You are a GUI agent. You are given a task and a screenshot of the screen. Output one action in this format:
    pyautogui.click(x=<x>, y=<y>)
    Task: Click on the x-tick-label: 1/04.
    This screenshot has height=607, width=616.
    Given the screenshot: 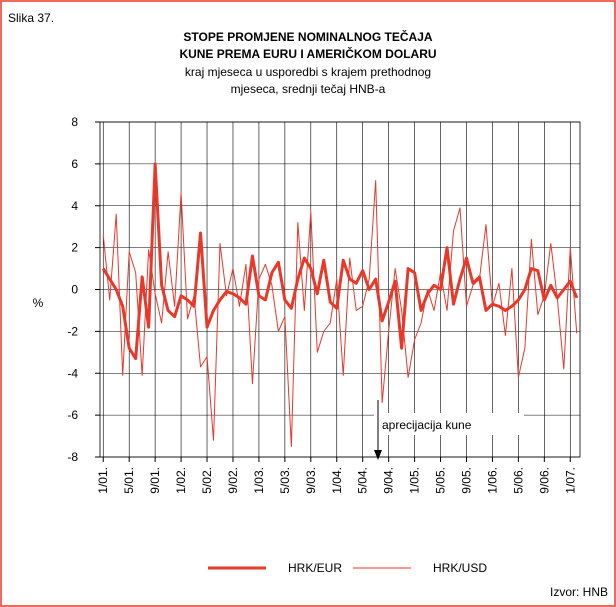 What is the action you would take?
    pyautogui.click(x=337, y=480)
    